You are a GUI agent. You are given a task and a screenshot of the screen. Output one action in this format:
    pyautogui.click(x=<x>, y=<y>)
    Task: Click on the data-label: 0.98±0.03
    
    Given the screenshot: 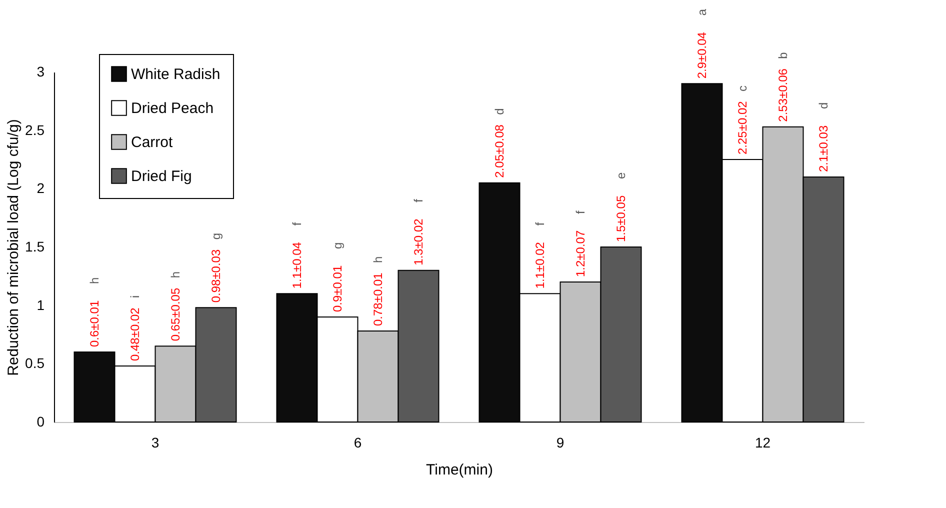 What is the action you would take?
    pyautogui.click(x=216, y=276)
    